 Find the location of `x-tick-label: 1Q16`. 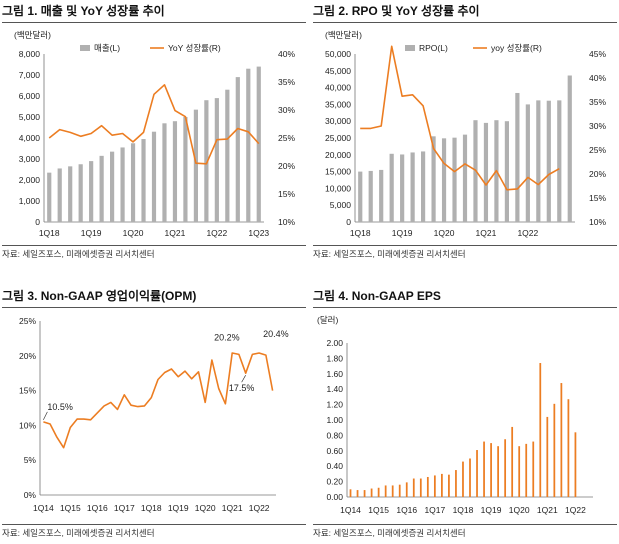

x-tick-label: 1Q16 is located at coordinates (406, 510).